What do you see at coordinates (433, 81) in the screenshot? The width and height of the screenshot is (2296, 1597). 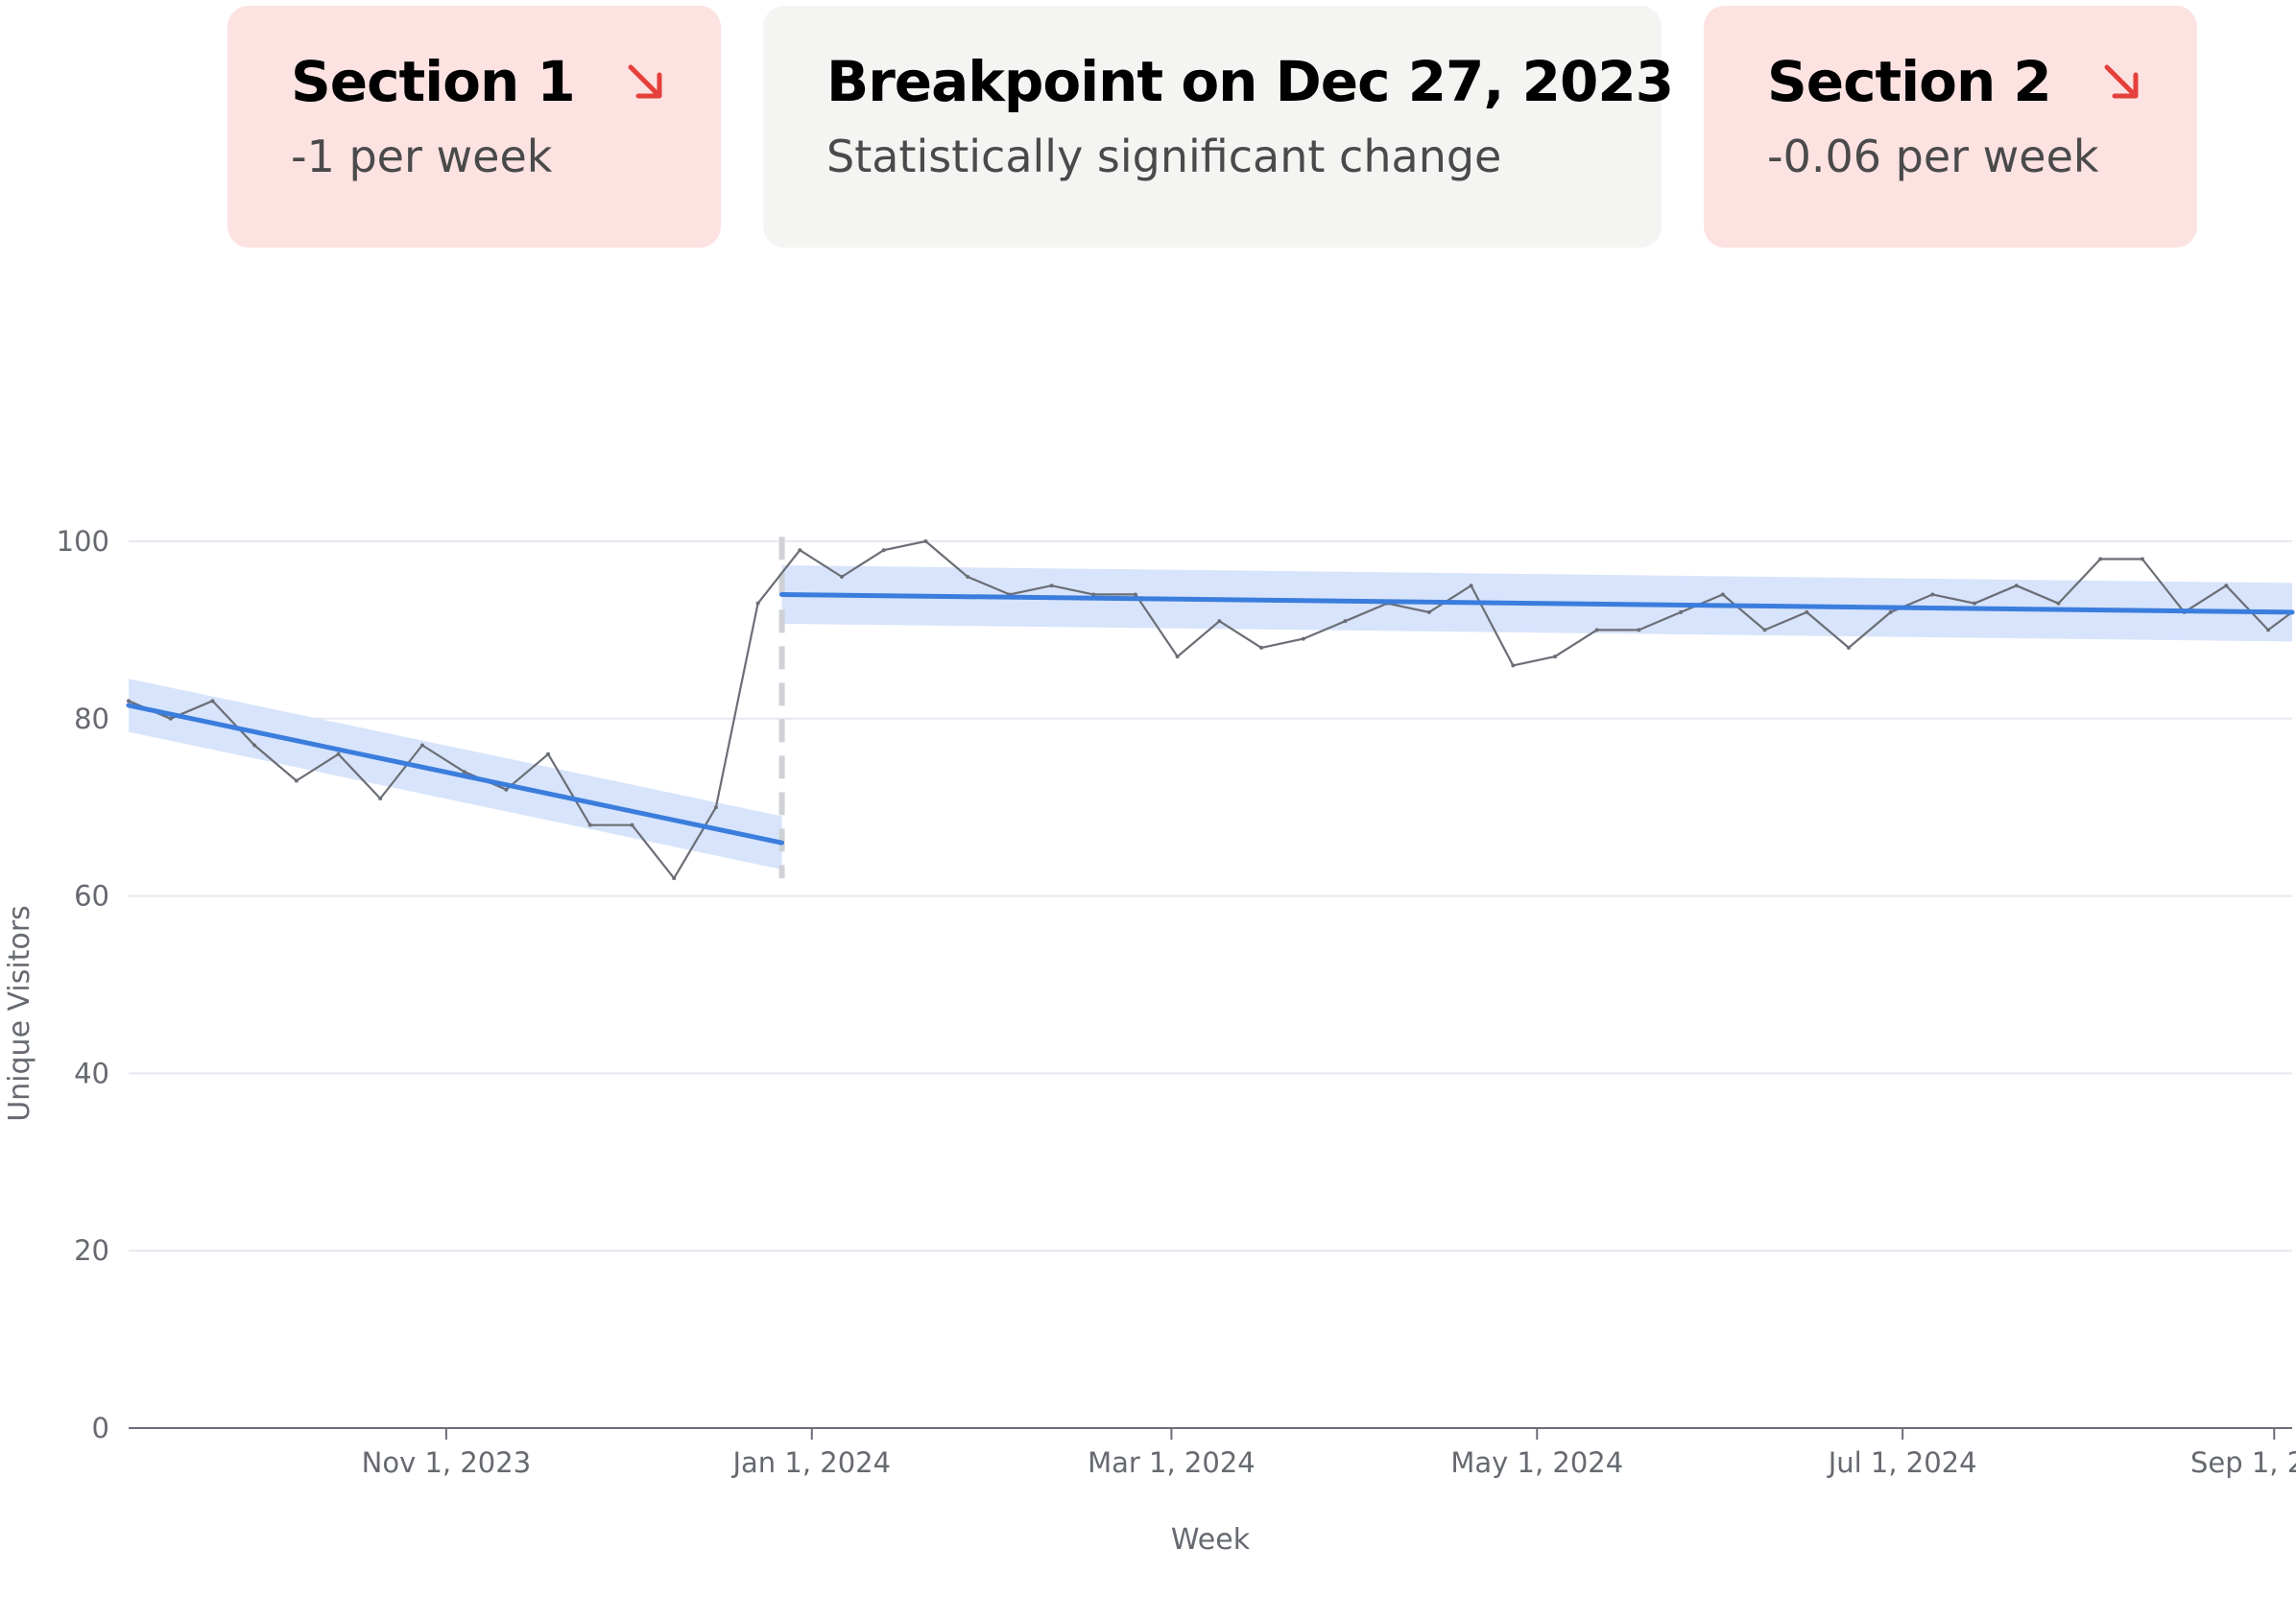 I see `section1-title: Section 1` at bounding box center [433, 81].